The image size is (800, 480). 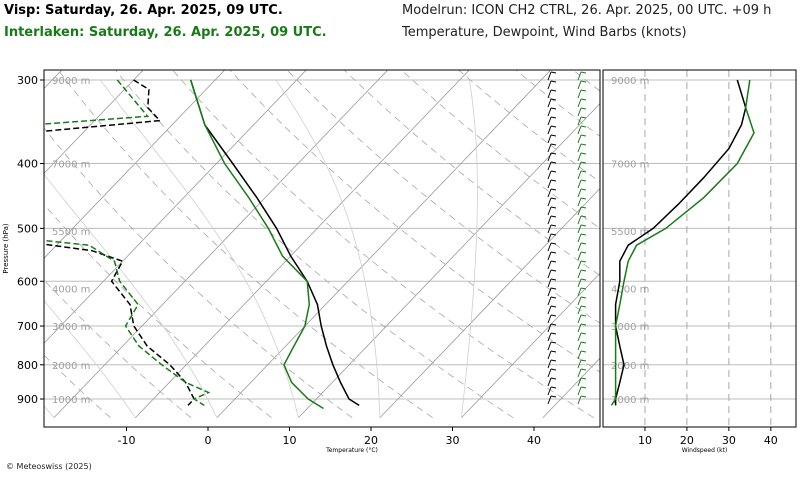 What do you see at coordinates (27, 365) in the screenshot?
I see `y-tick-label: 800` at bounding box center [27, 365].